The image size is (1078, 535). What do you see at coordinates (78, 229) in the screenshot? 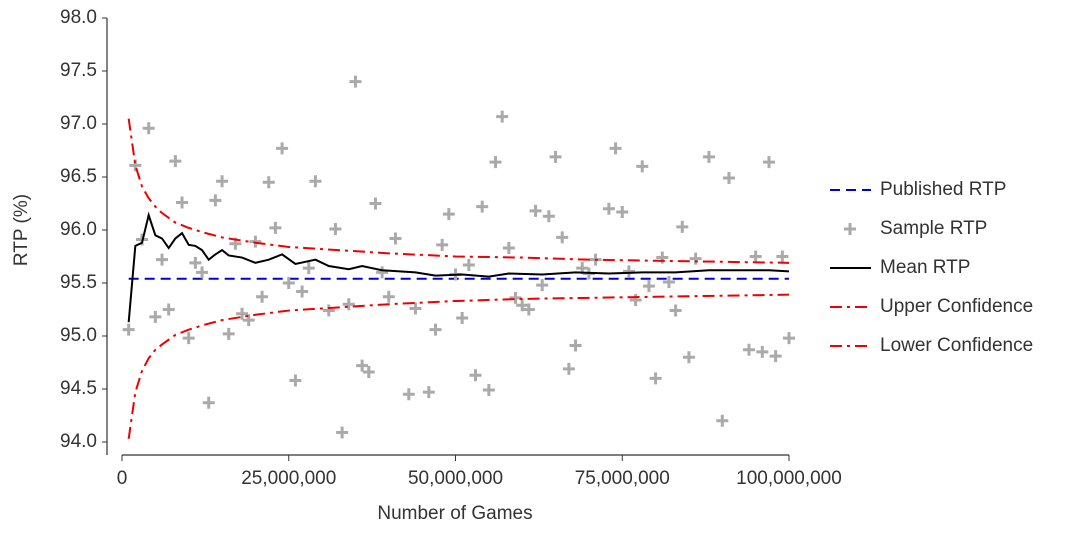
I see `y-tick-label: 96.0` at bounding box center [78, 229].